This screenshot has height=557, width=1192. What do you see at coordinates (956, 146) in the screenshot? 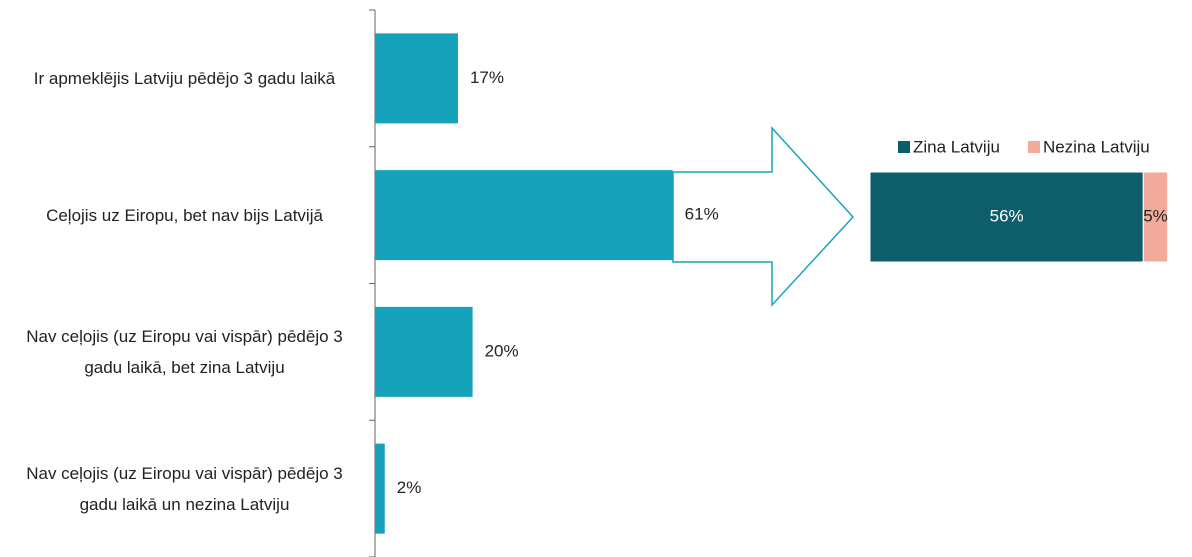
I see `legend-label: Zina Latviju` at bounding box center [956, 146].